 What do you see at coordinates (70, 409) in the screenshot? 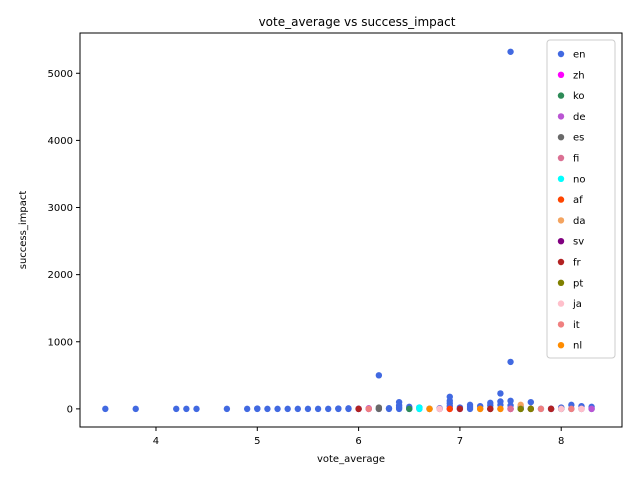
I see `y-tick-label: 0` at bounding box center [70, 409].